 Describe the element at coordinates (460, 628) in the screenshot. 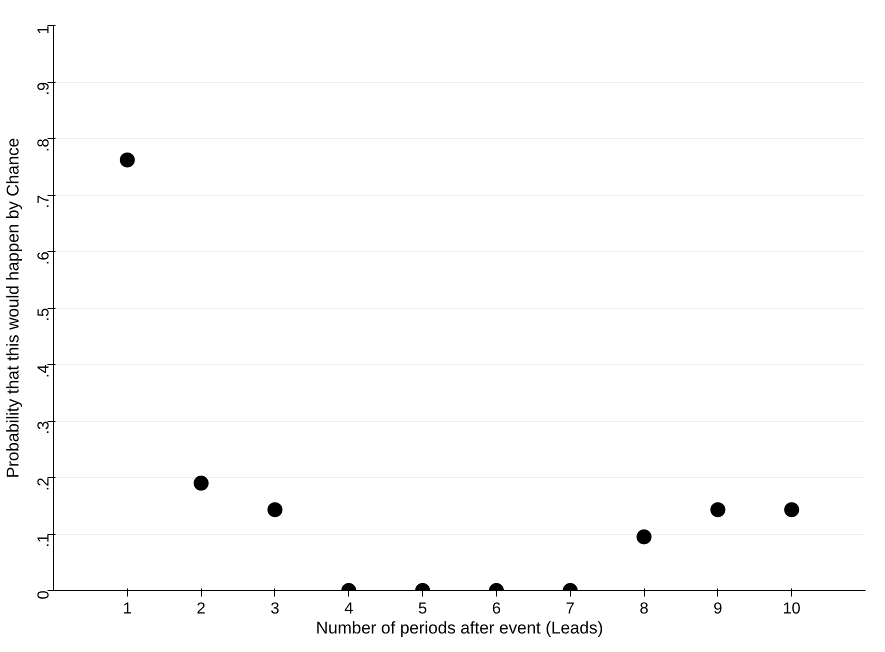

I see `x-axis-title: Number of periods after event (Leads)` at that location.